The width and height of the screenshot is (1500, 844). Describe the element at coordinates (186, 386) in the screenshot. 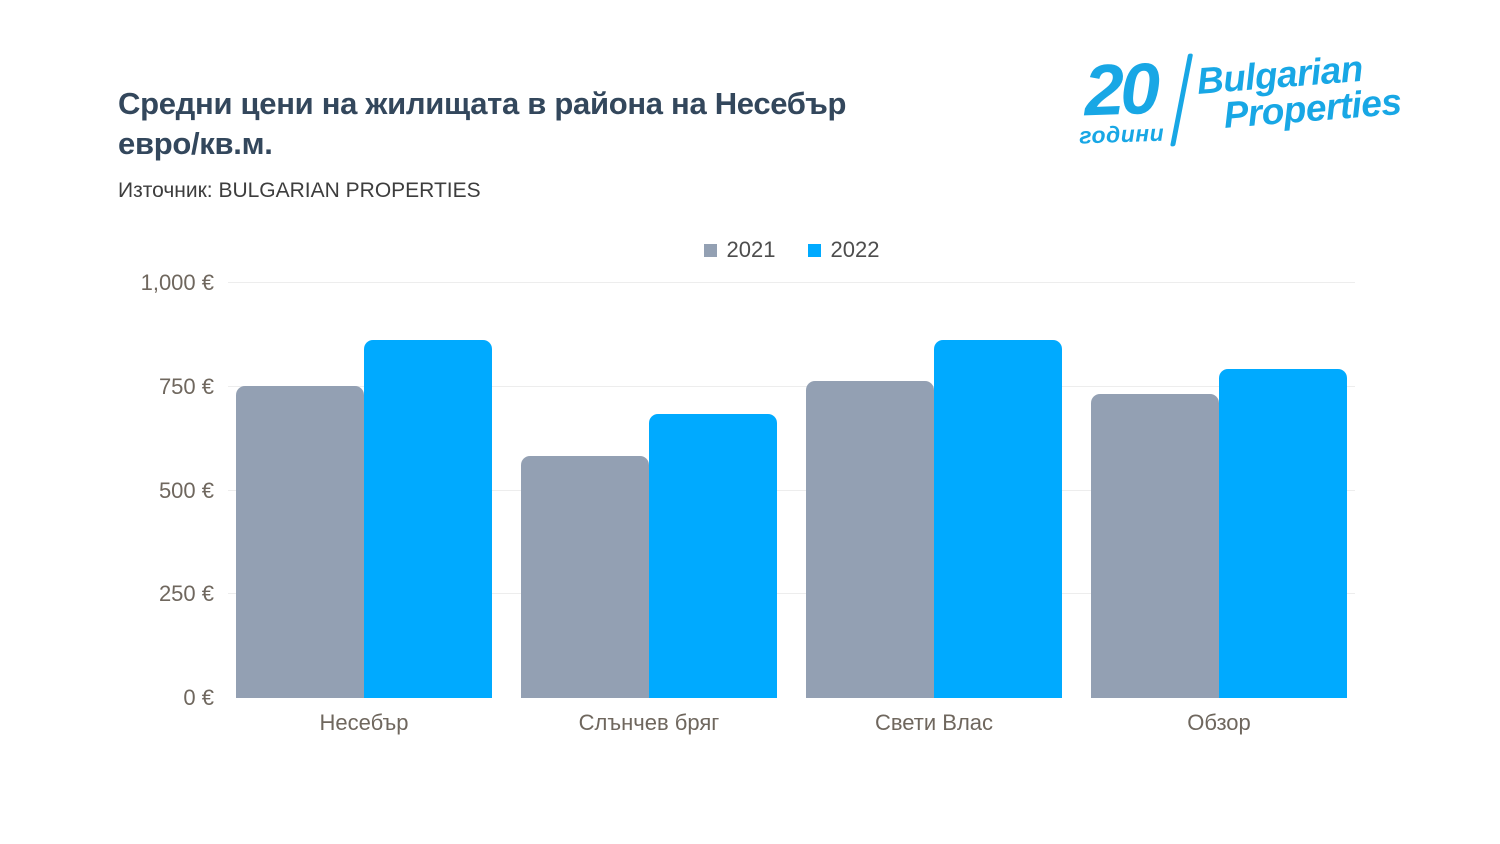

I see `y-axis-tick-label: 750 €` at that location.